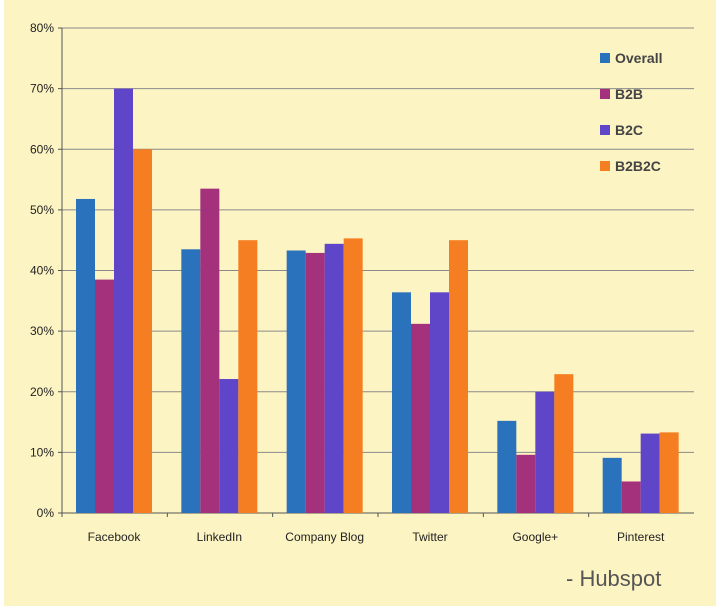  Describe the element at coordinates (564, 443) in the screenshot. I see `bar-b2b2c-google-` at that location.